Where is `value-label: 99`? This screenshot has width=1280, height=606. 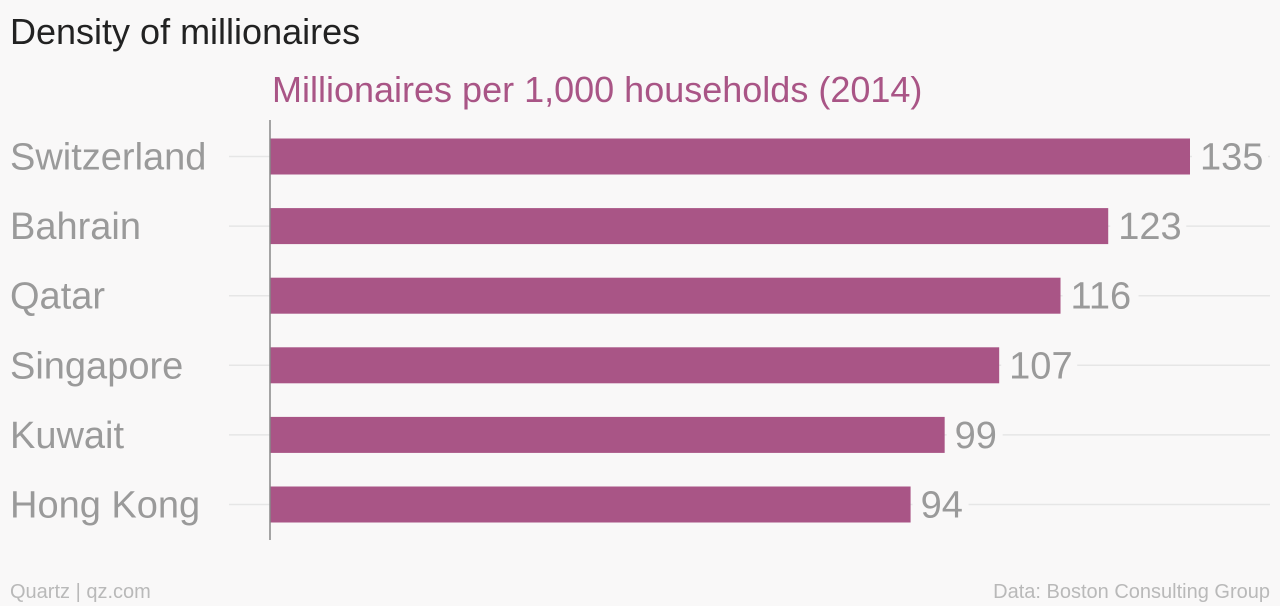
value-label: 99 is located at coordinates (976, 436).